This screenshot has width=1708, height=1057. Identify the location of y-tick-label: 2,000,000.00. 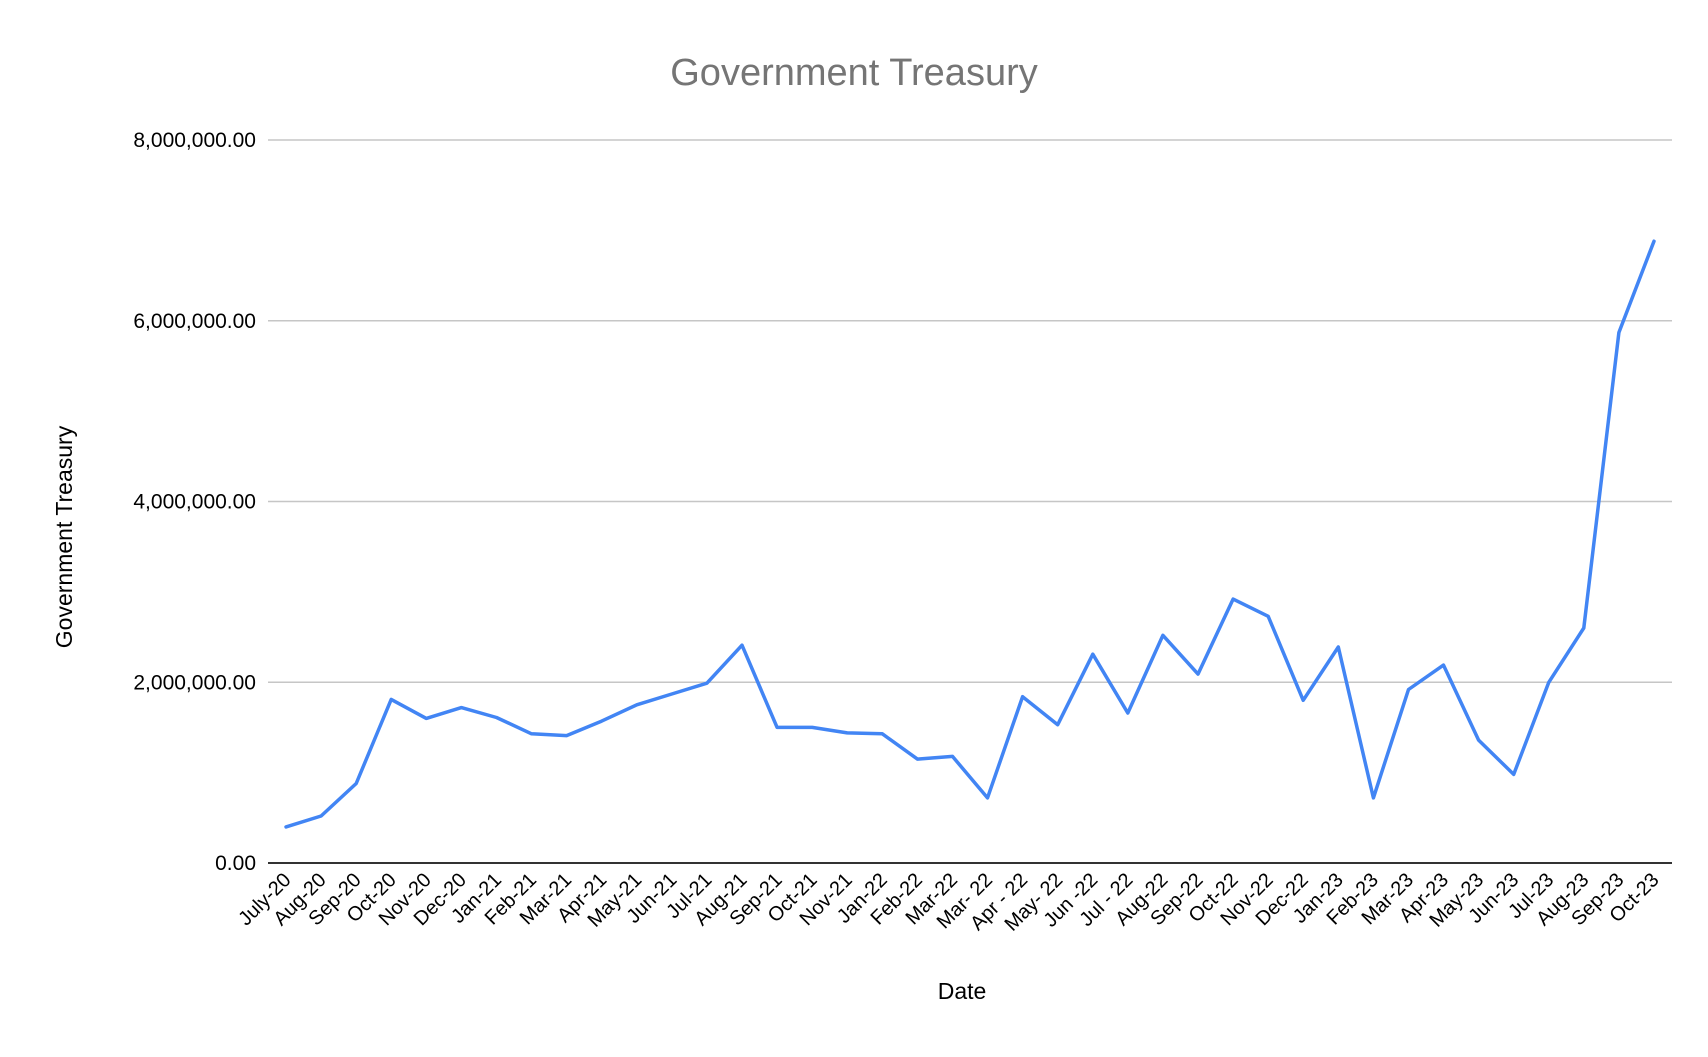
(194, 682).